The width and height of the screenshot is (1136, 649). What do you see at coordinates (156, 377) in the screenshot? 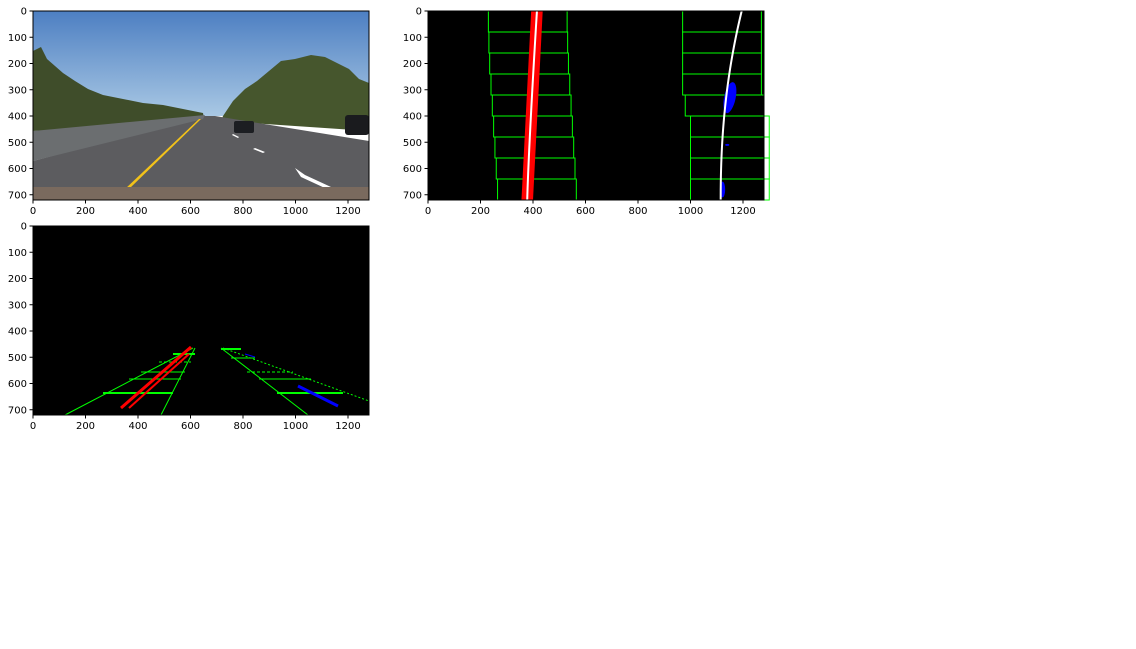
I see `left-lane-detection` at bounding box center [156, 377].